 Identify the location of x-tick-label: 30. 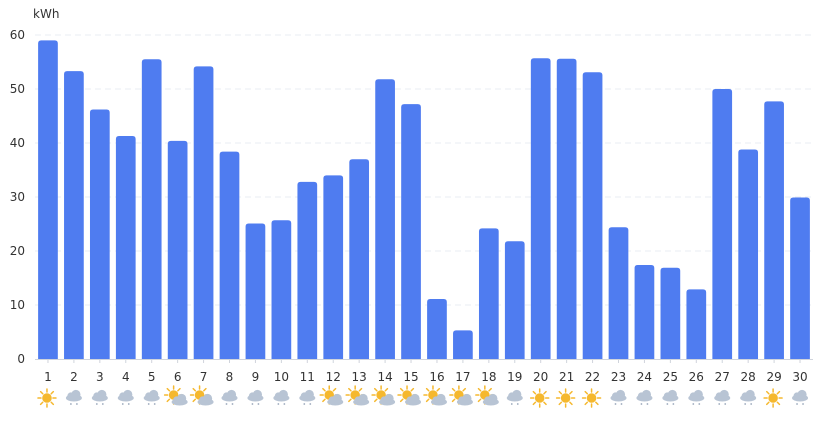
(799, 377).